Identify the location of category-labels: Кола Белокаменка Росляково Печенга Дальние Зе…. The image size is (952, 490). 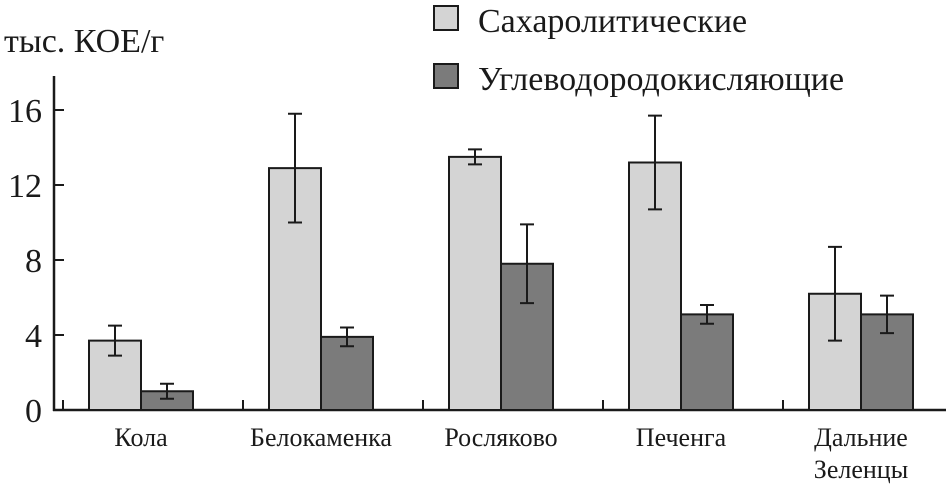
(511, 453).